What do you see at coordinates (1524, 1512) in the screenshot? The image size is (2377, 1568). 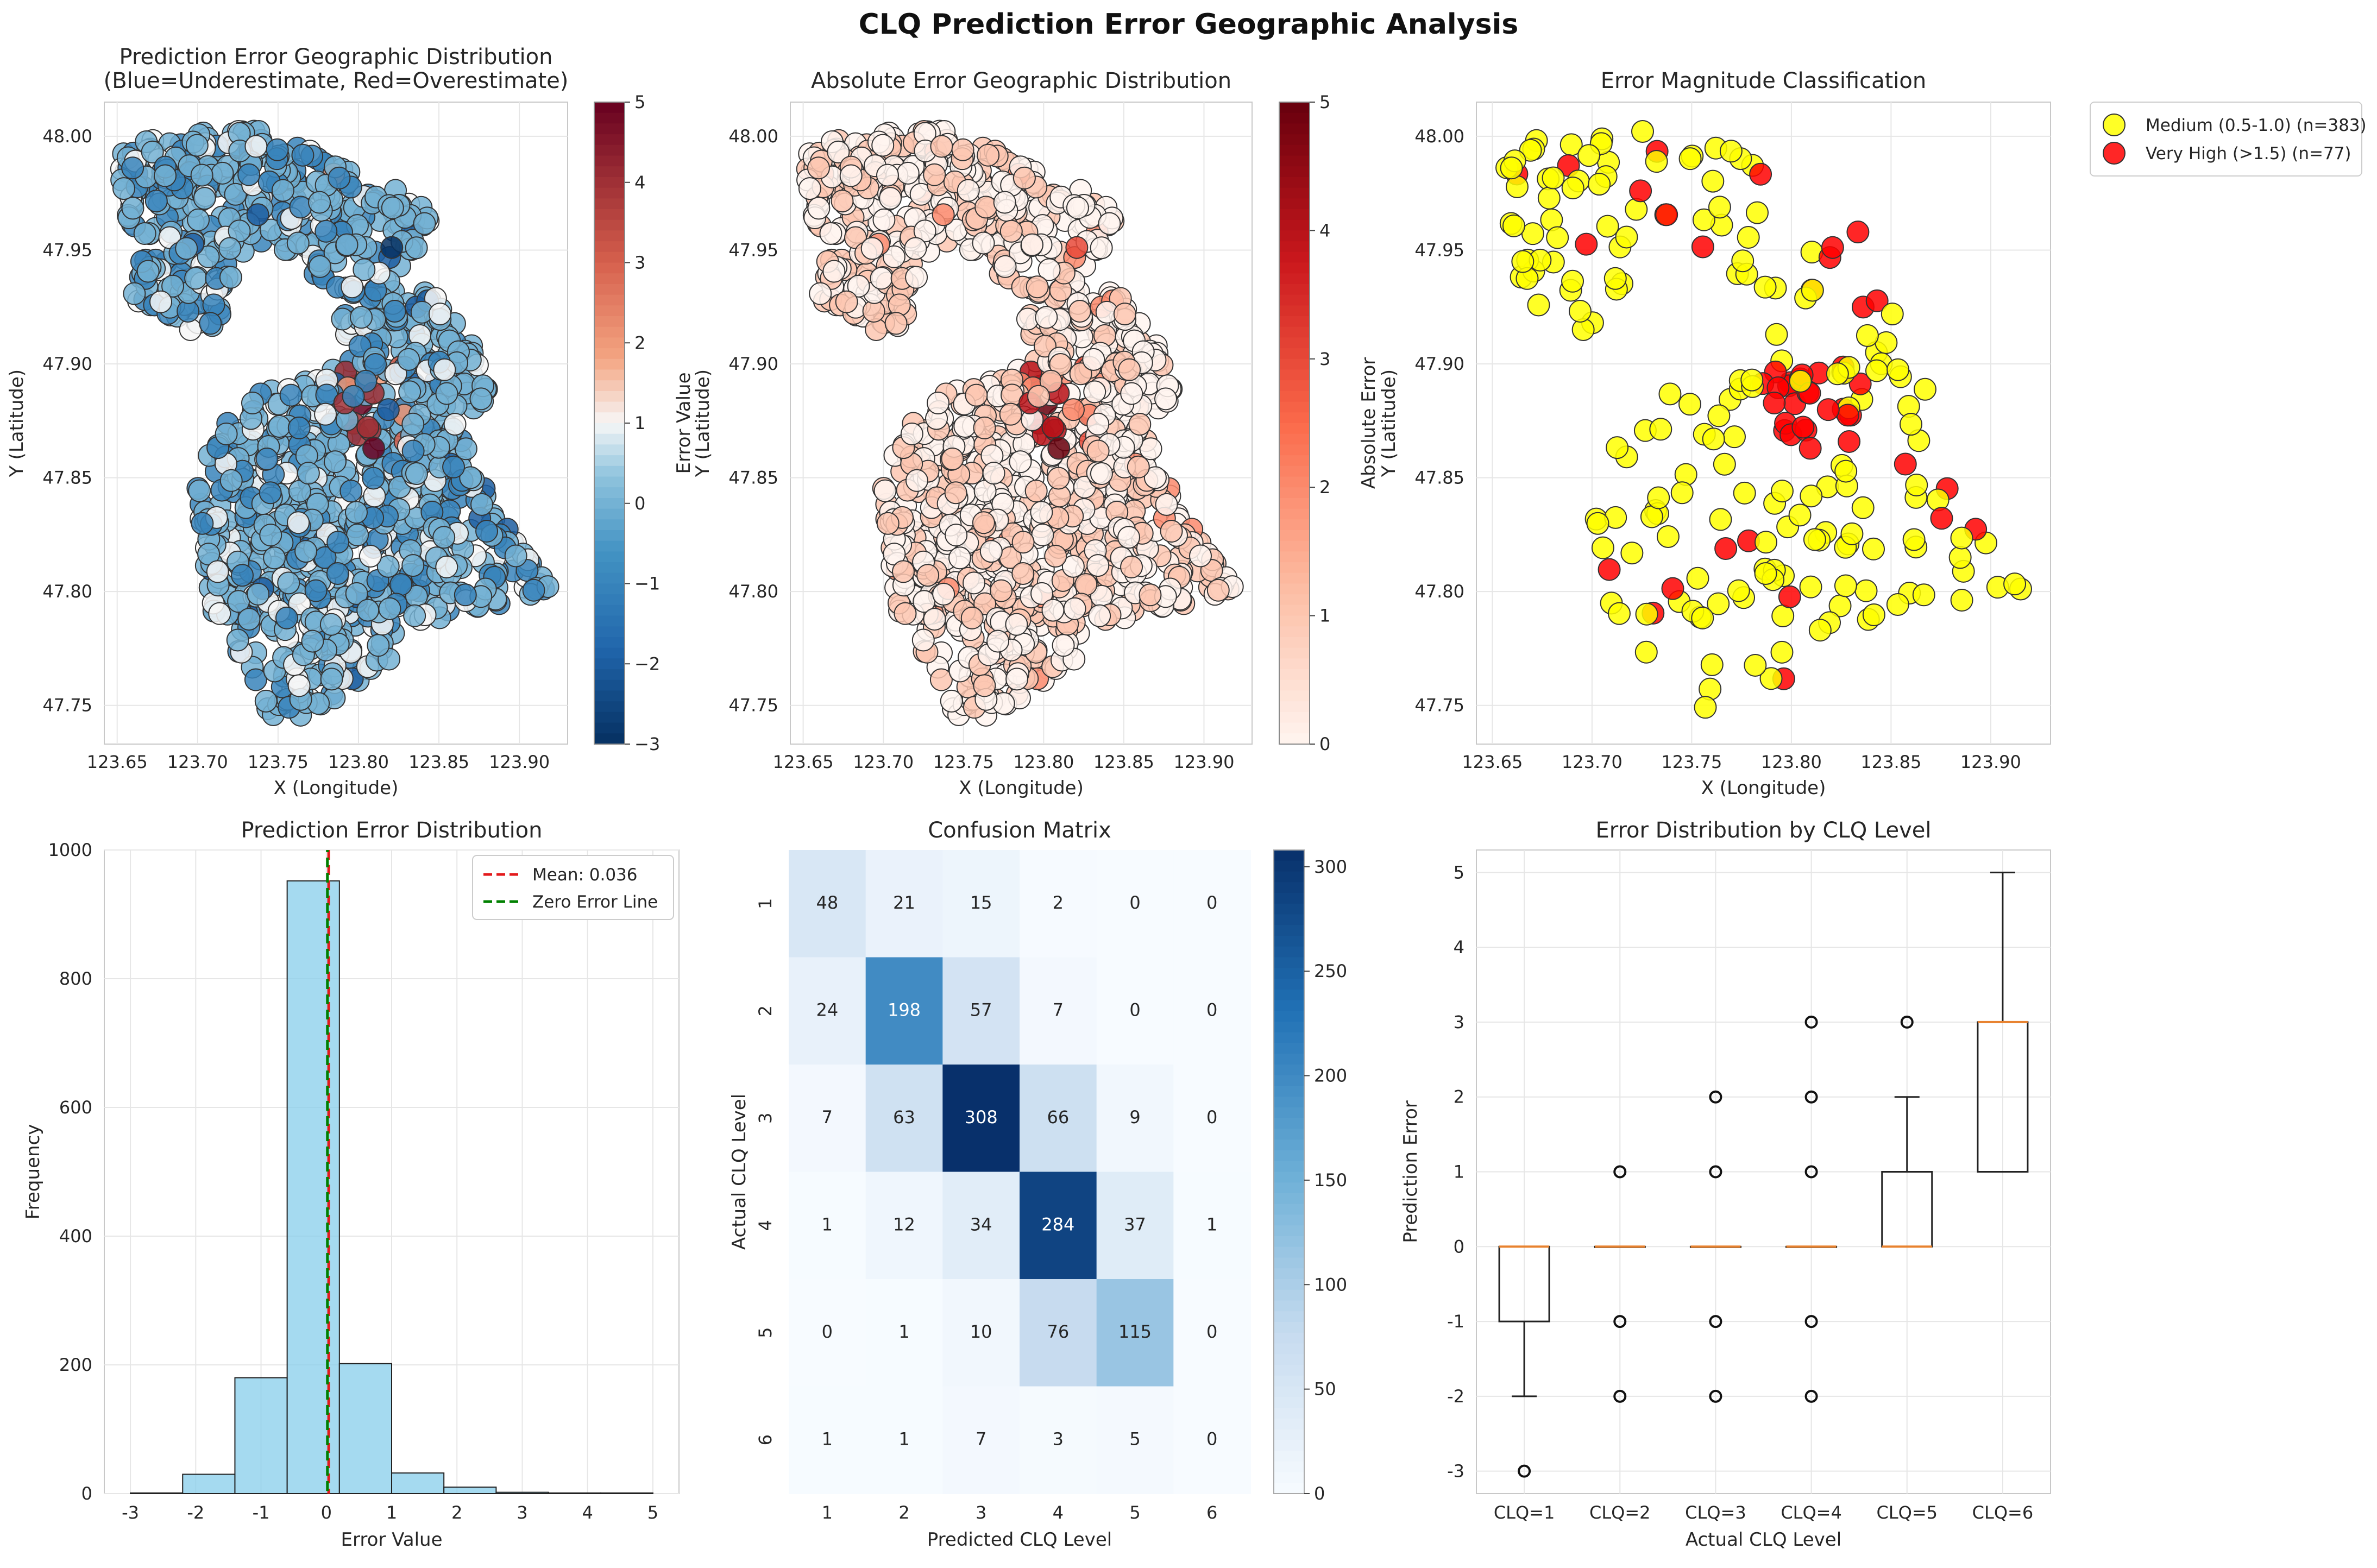 I see `x-tick-label: CLQ=1` at bounding box center [1524, 1512].